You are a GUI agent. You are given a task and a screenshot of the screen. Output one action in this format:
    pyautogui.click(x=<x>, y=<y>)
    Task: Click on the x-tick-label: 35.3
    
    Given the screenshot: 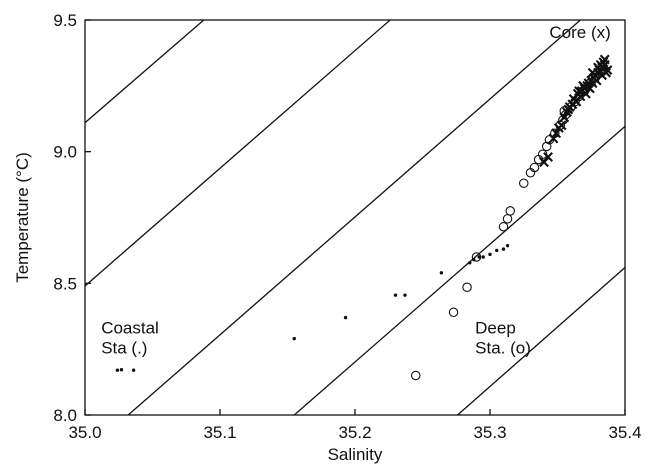 What is the action you would take?
    pyautogui.click(x=489, y=432)
    